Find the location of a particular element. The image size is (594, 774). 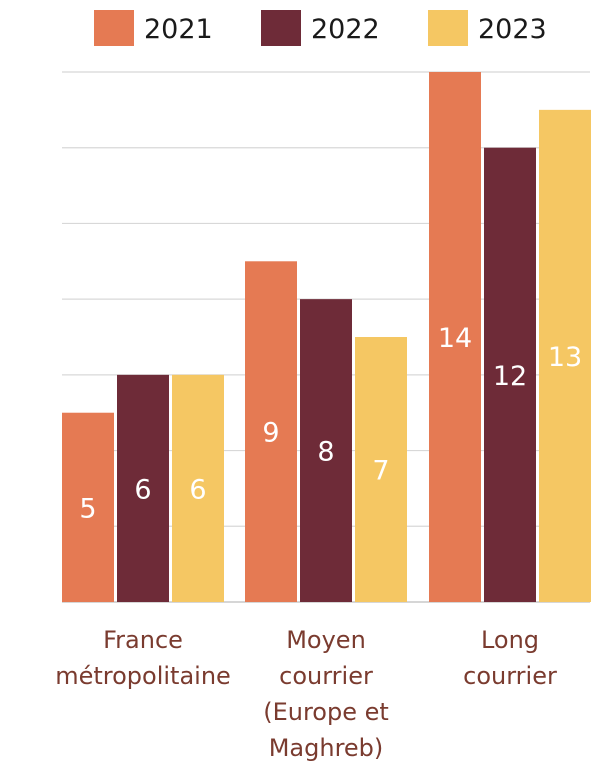

value-label: 7 is located at coordinates (380, 471).